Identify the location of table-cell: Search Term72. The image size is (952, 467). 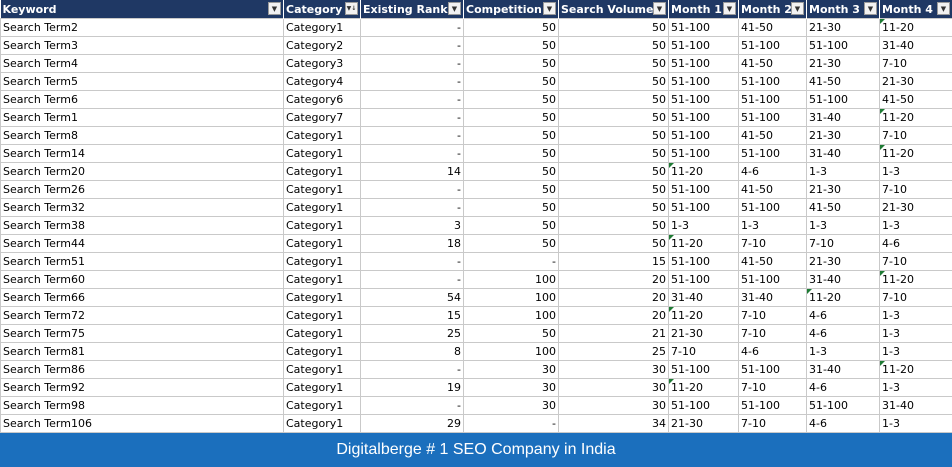
(142, 315).